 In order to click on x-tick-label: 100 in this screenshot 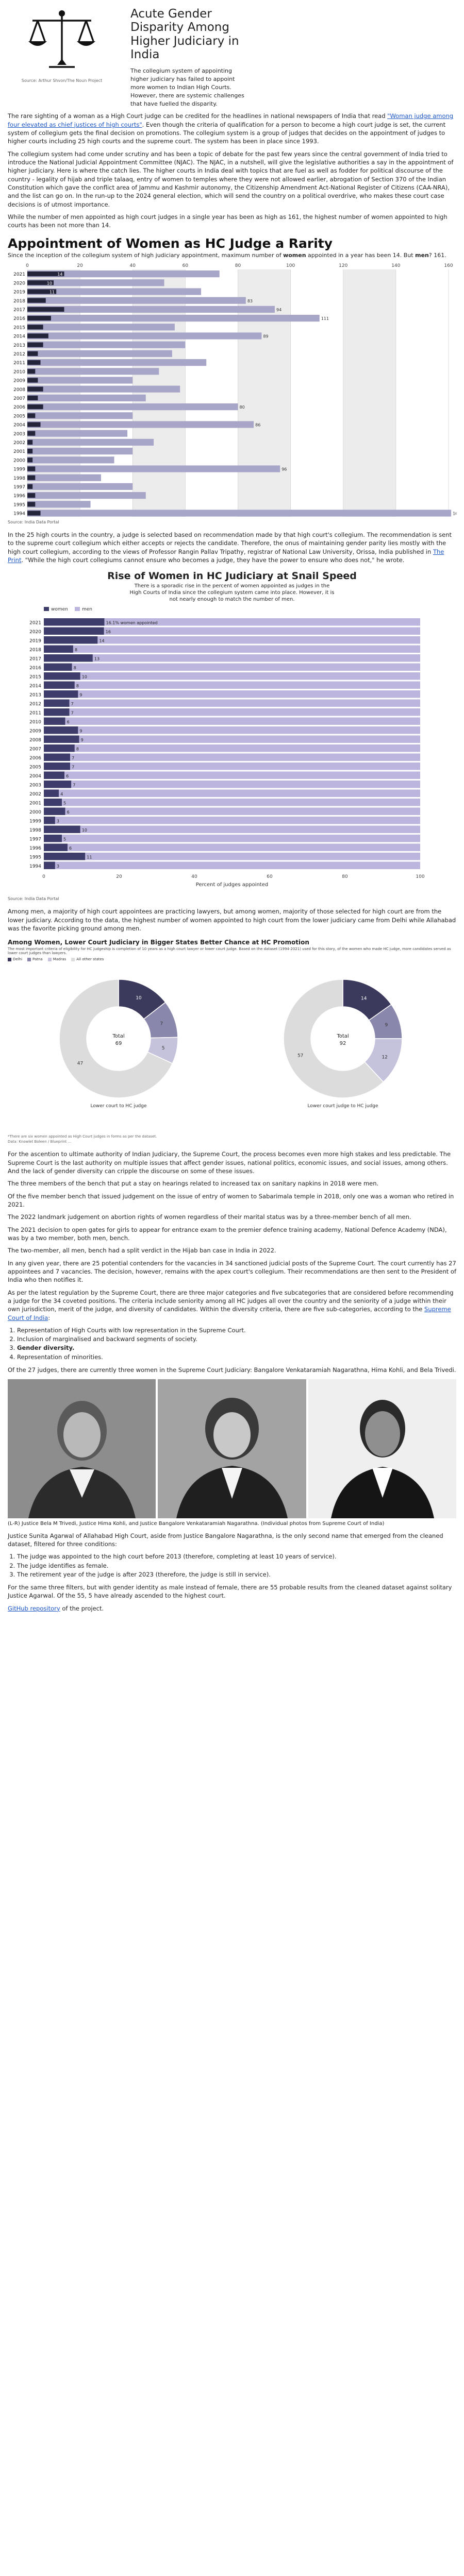, I will do `click(290, 265)`.